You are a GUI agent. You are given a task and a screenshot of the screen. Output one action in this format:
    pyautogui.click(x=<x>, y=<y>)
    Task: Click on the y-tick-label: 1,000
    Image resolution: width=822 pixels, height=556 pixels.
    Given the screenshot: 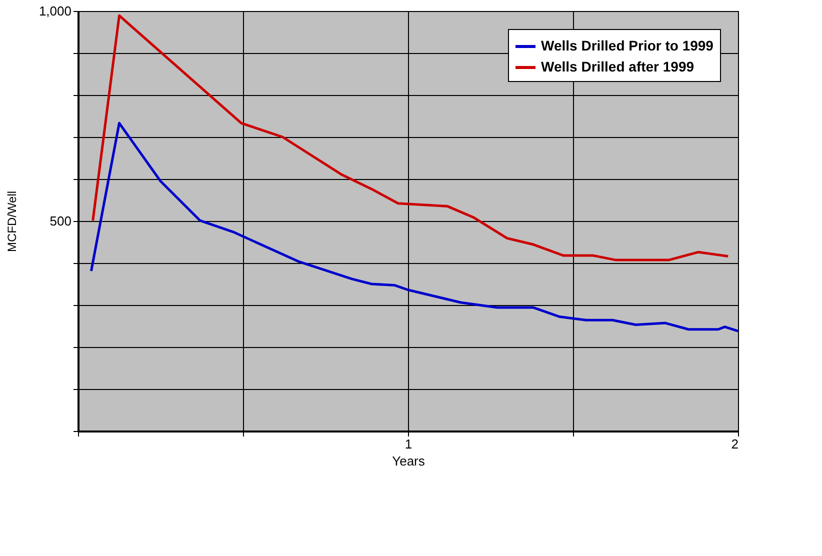 What is the action you would take?
    pyautogui.click(x=55, y=11)
    